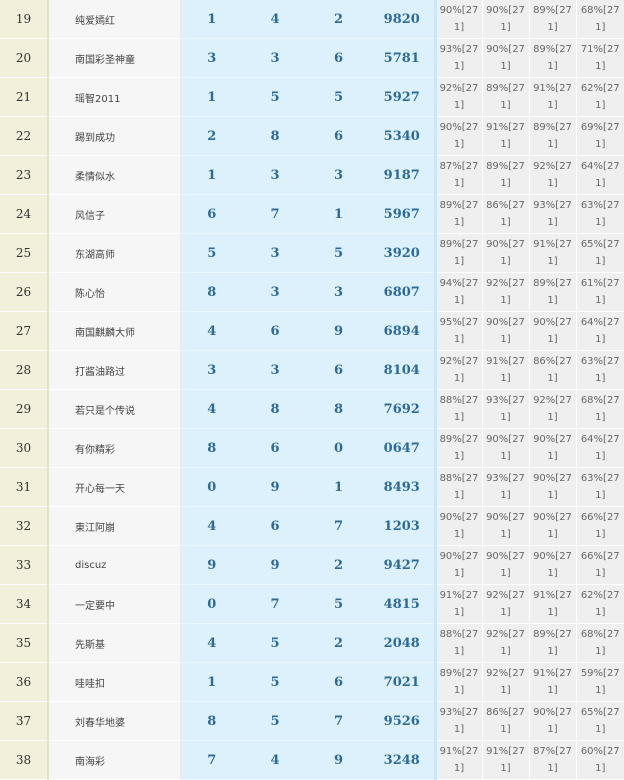  Describe the element at coordinates (211, 214) in the screenshot. I see `digit-1: 6` at that location.